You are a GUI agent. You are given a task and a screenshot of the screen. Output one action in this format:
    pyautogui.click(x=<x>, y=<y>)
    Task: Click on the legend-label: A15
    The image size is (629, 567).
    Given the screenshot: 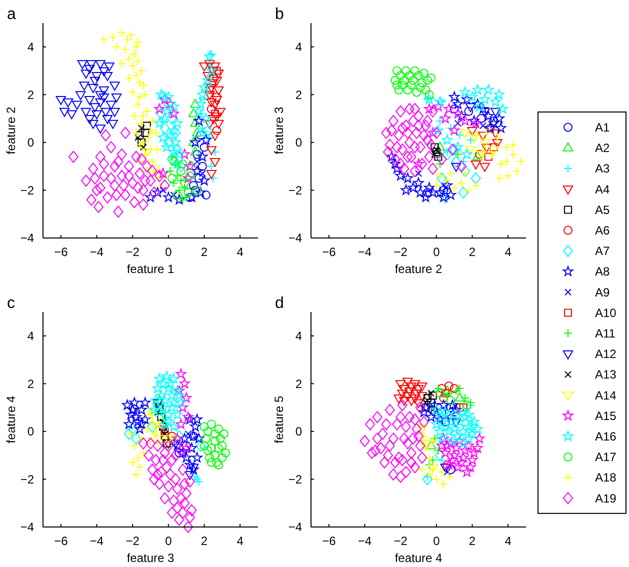 What is the action you would take?
    pyautogui.click(x=606, y=415)
    